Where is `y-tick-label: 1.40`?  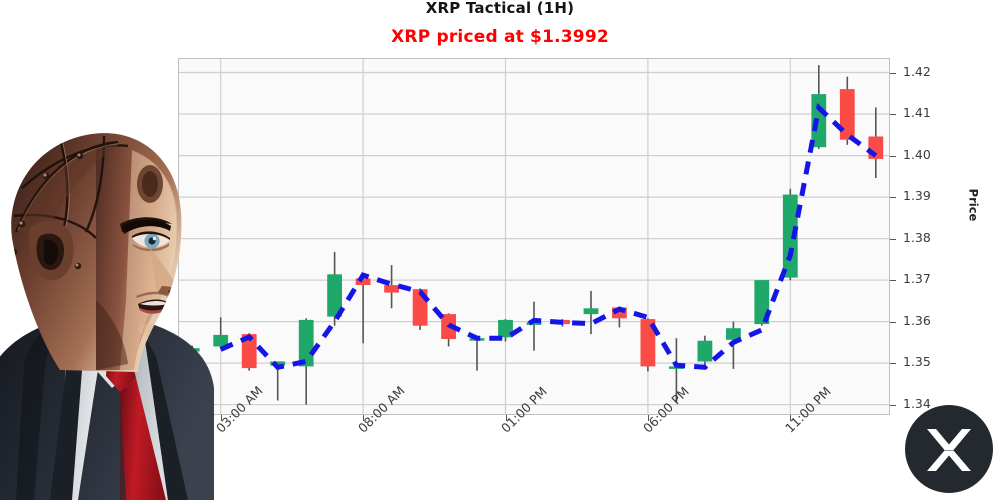 y-tick-label: 1.40 is located at coordinates (917, 154).